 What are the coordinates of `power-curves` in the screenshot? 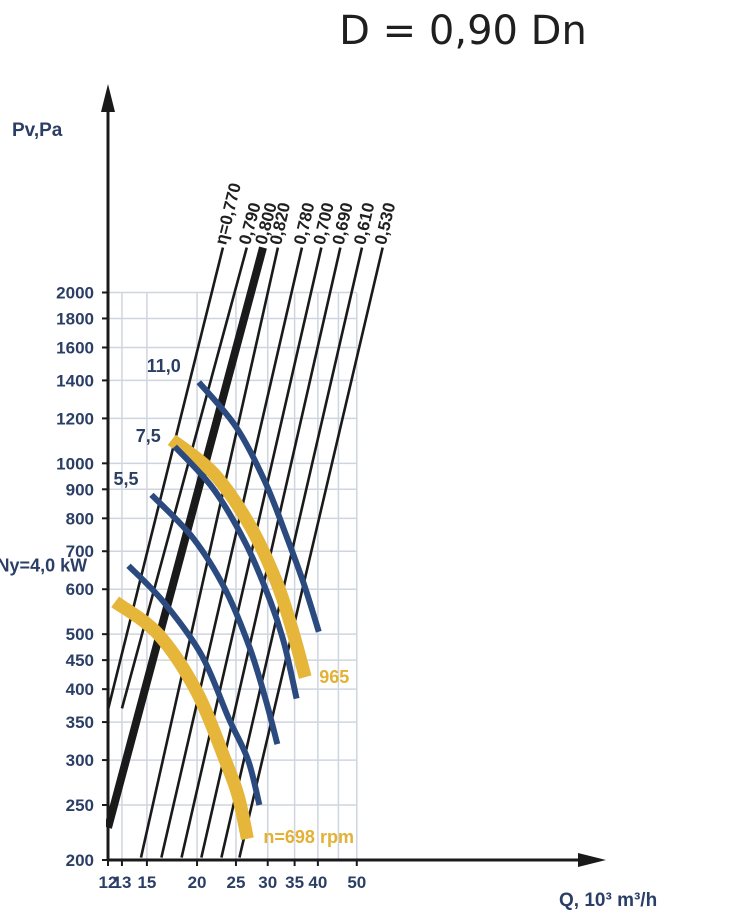 It's located at (224, 593).